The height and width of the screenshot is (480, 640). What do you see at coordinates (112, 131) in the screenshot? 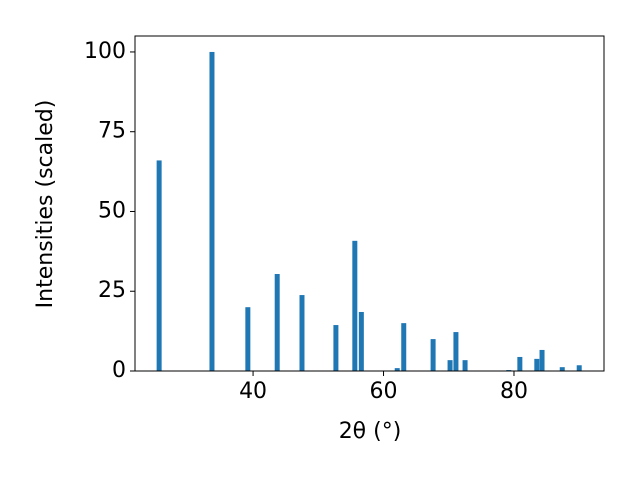
I see `y-tick-label: 75` at bounding box center [112, 131].